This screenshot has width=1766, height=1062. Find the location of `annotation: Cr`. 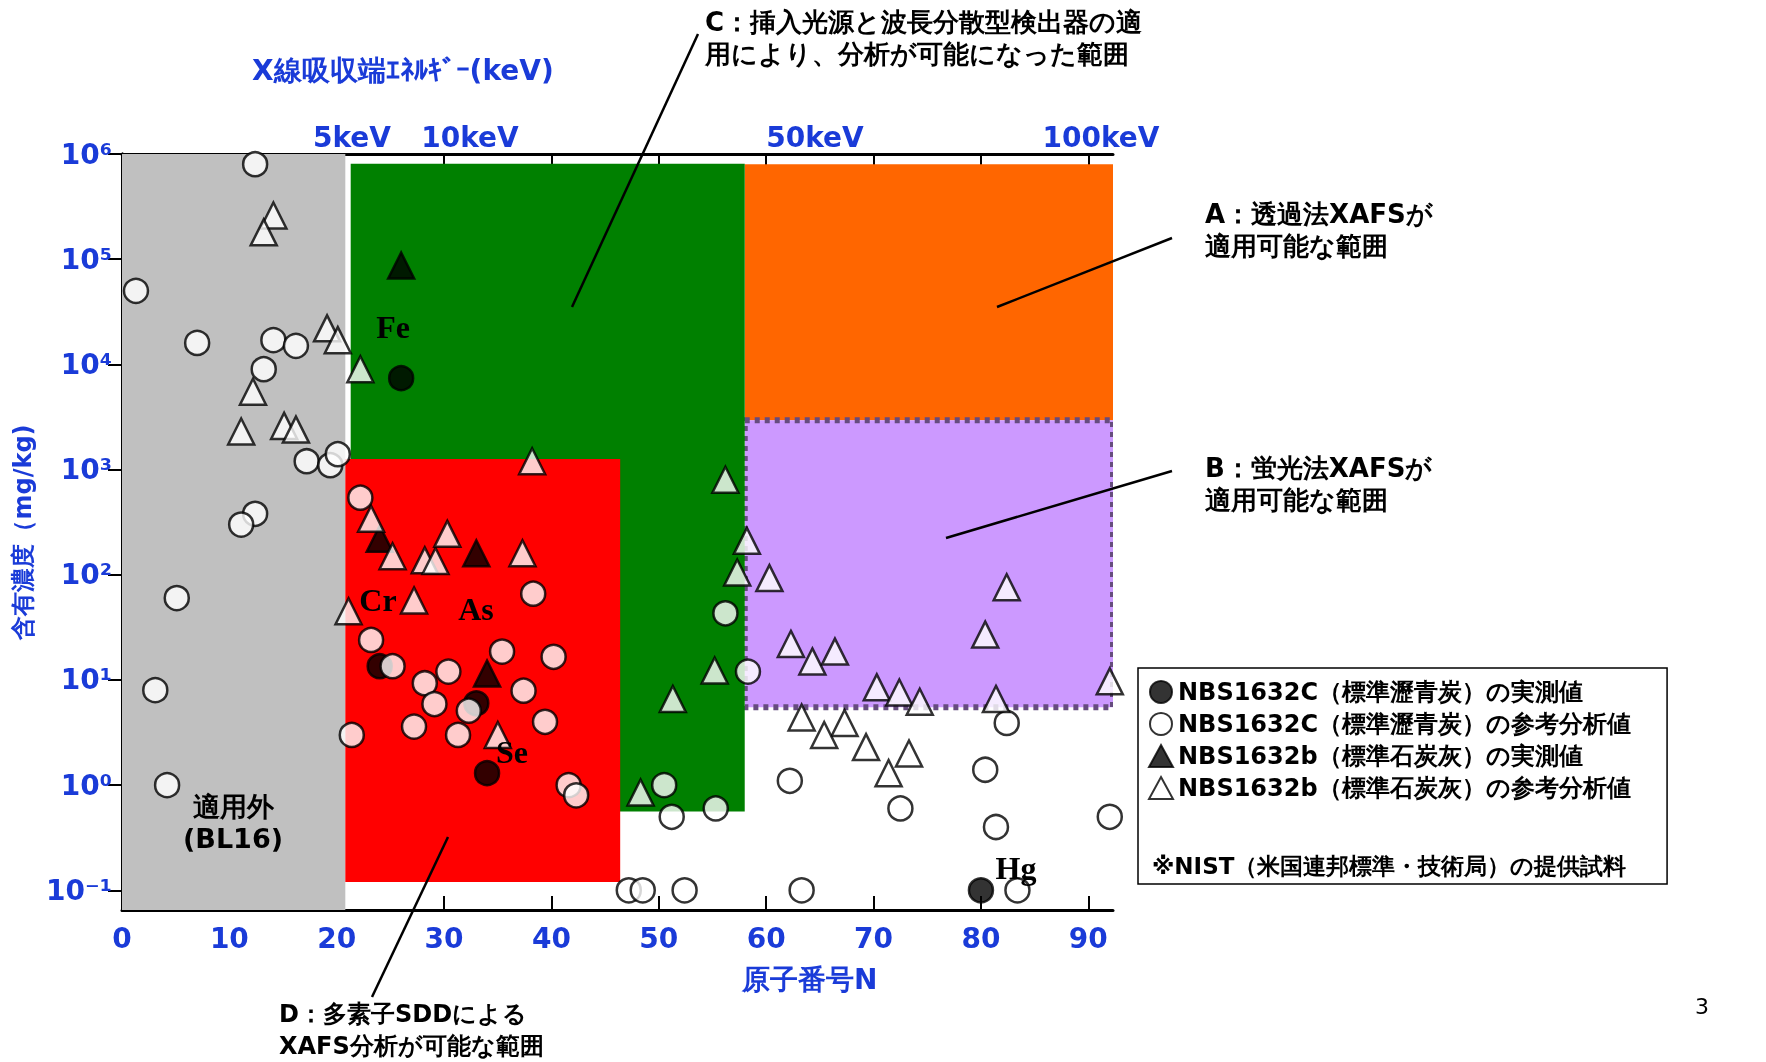

annotation: Cr is located at coordinates (378, 600).